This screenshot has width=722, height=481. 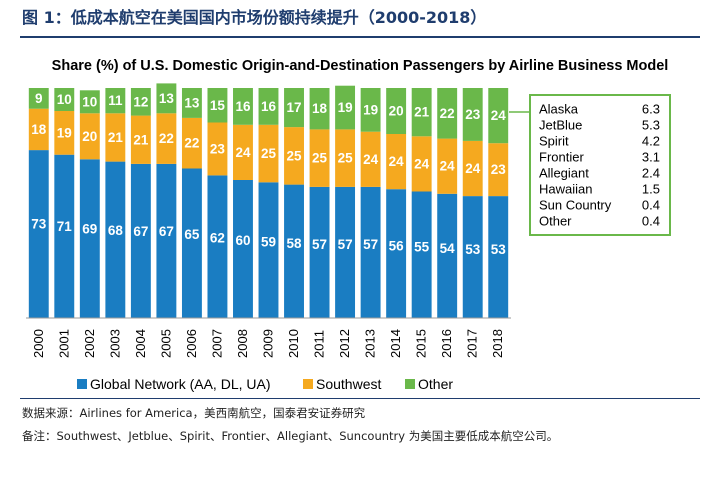 I want to click on data-label: 10, so click(x=89, y=101).